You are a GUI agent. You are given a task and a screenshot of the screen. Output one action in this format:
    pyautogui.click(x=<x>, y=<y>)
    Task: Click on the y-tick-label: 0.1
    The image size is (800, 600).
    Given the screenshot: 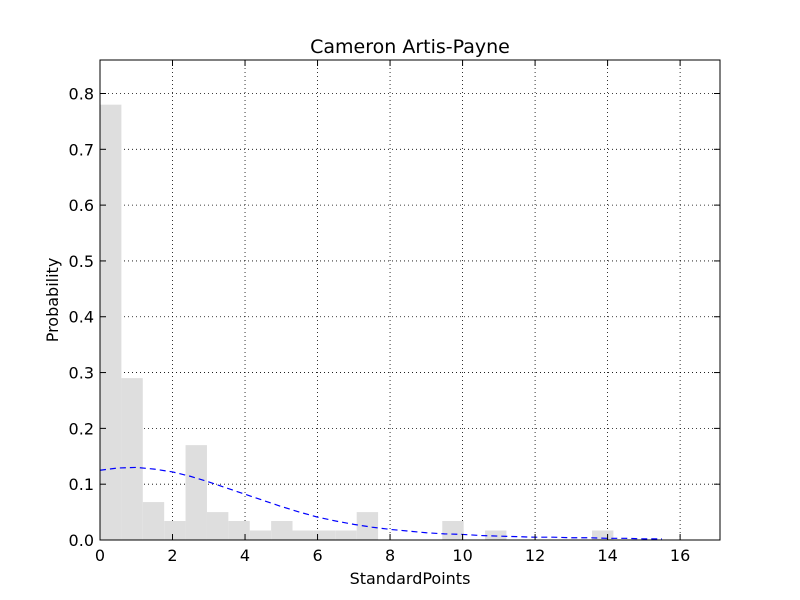 What is the action you would take?
    pyautogui.click(x=81, y=484)
    